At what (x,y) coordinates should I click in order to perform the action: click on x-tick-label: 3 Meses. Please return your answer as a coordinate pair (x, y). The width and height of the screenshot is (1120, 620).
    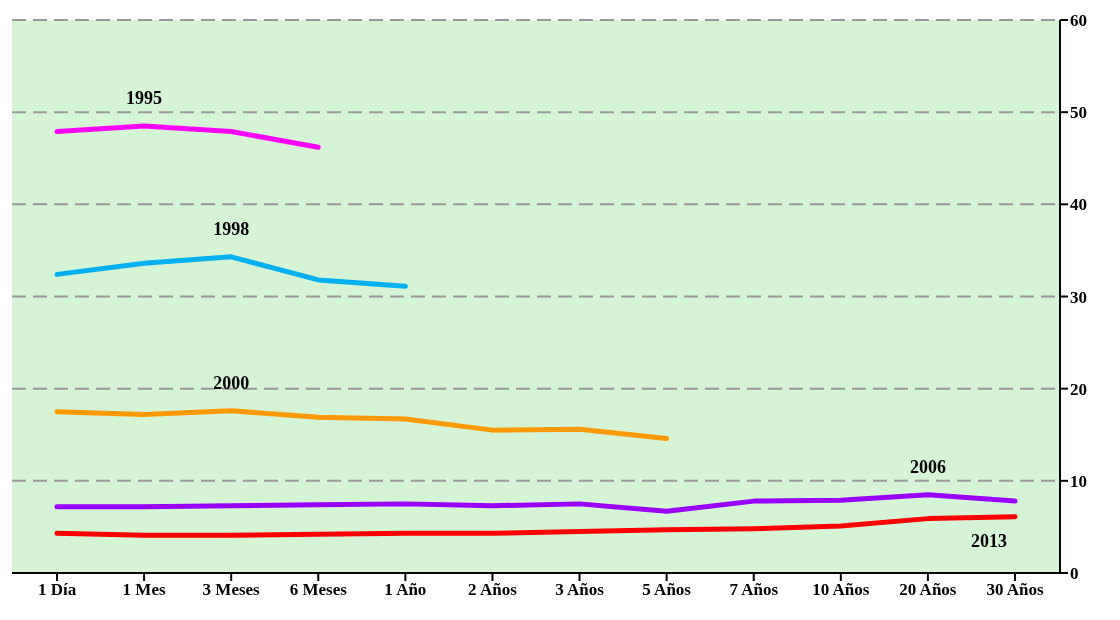
    Looking at the image, I should click on (231, 590).